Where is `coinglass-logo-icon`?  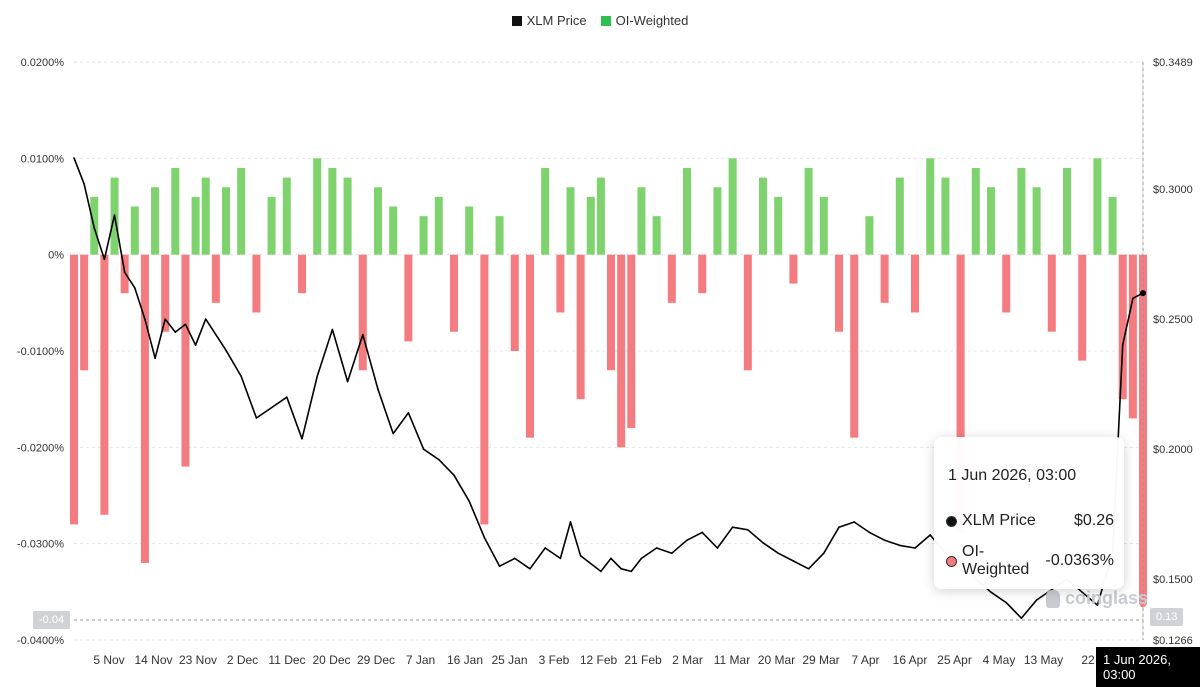
coinglass-logo-icon is located at coordinates (1053, 598).